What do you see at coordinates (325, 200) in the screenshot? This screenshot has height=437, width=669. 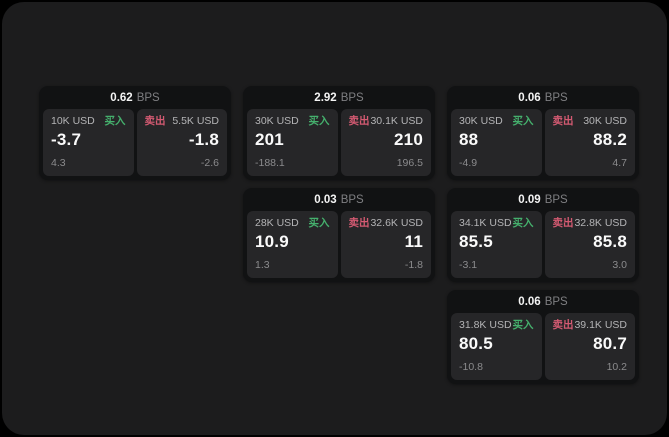 I see `bps-value: 0.03` at bounding box center [325, 200].